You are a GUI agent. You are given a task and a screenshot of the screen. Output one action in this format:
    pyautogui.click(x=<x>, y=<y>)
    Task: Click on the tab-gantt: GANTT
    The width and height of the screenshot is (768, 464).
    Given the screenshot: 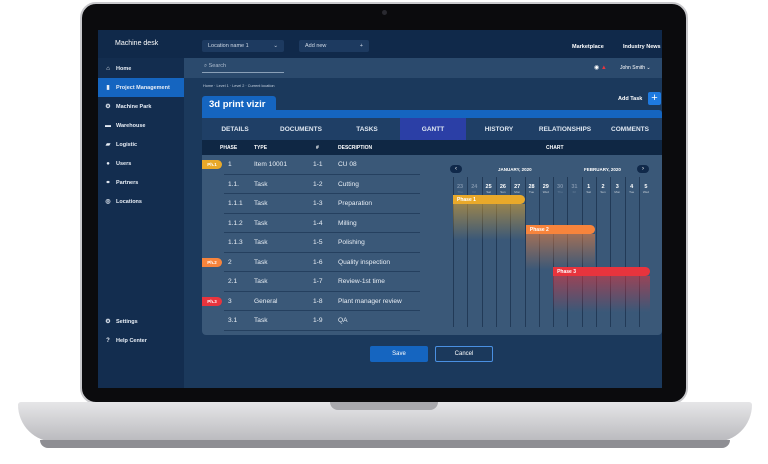 What is the action you would take?
    pyautogui.click(x=433, y=129)
    